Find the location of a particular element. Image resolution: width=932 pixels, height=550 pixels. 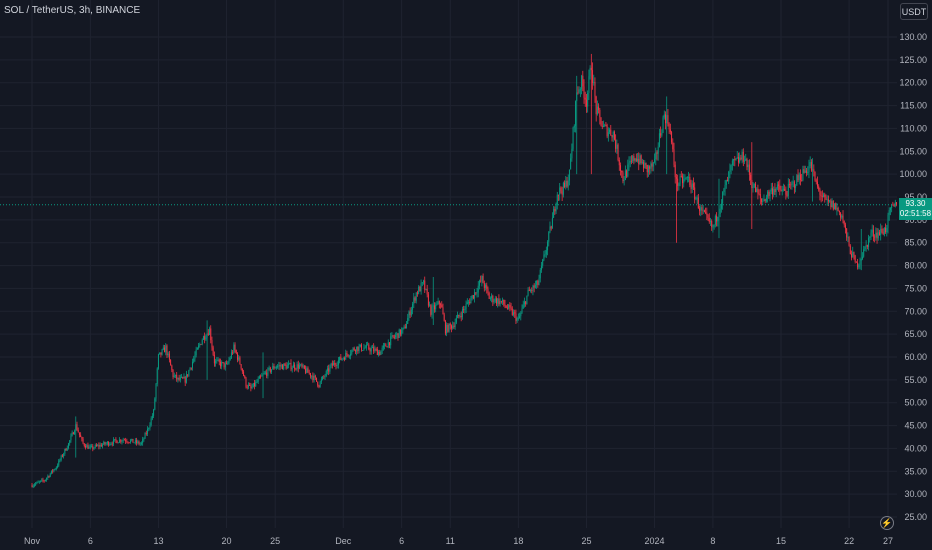

y-tick-label: 70.00 is located at coordinates (915, 311).